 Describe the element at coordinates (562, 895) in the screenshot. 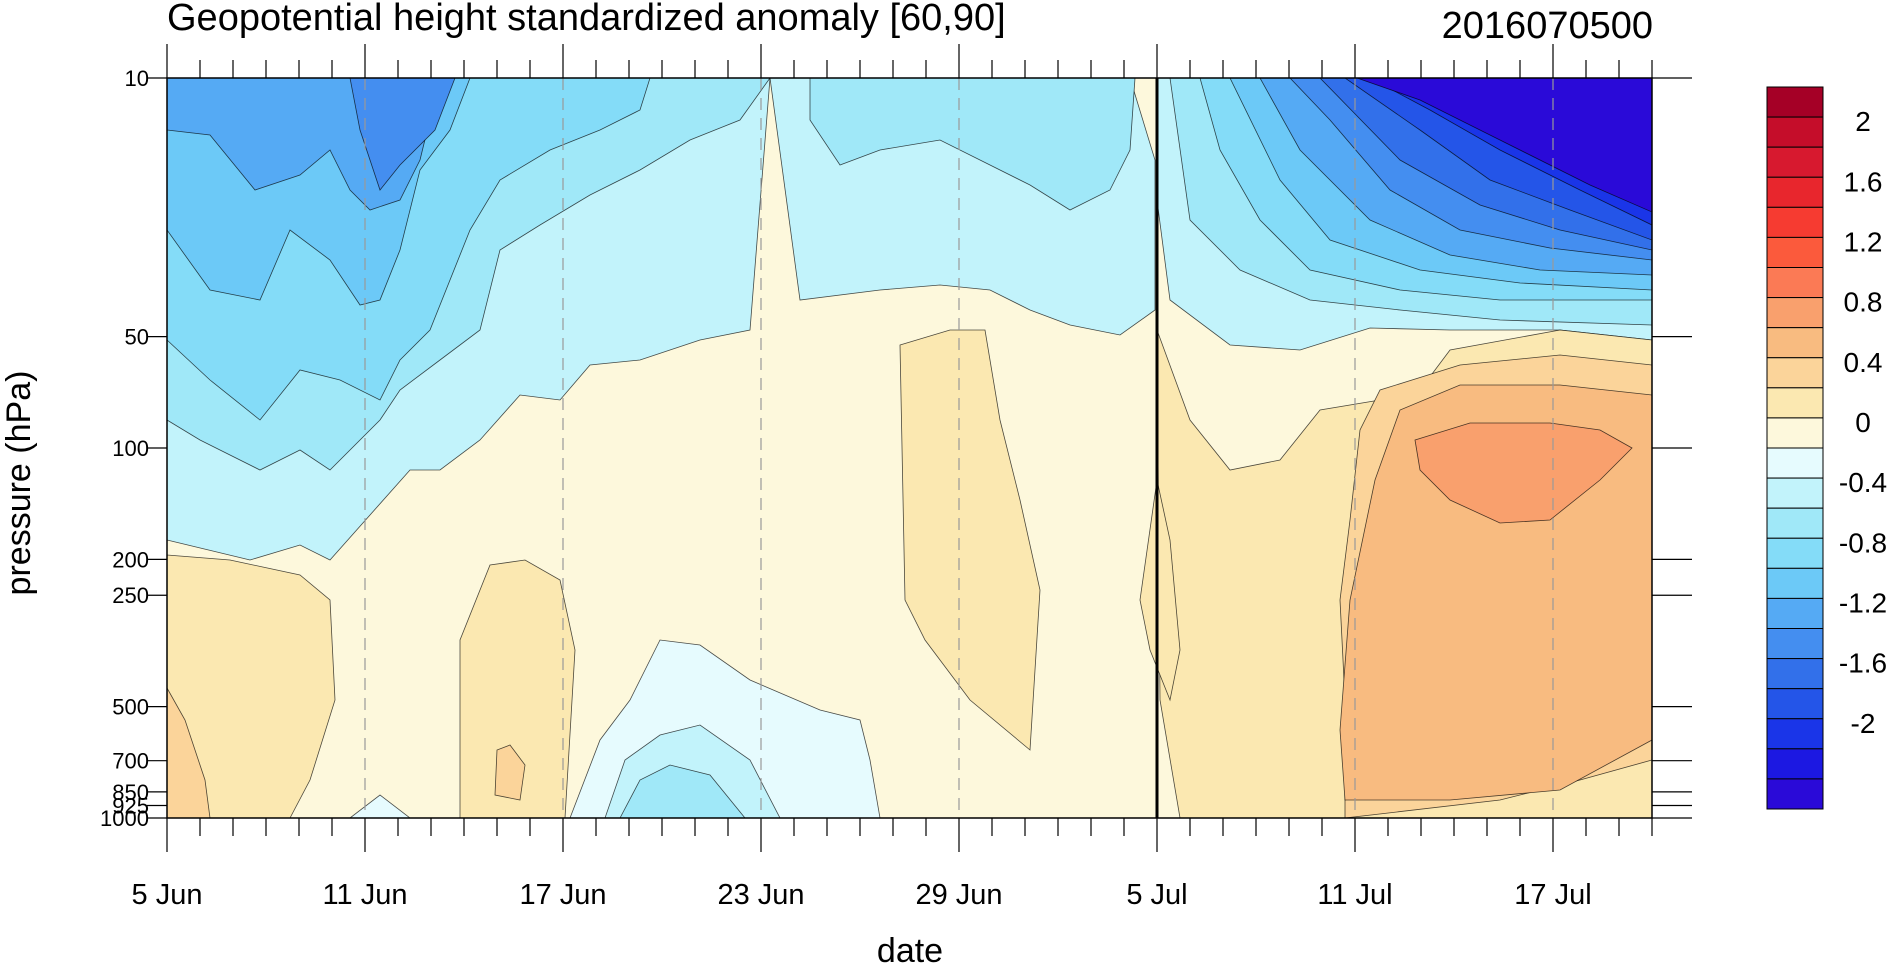

I see `x-tick-label: 17 Jun` at that location.